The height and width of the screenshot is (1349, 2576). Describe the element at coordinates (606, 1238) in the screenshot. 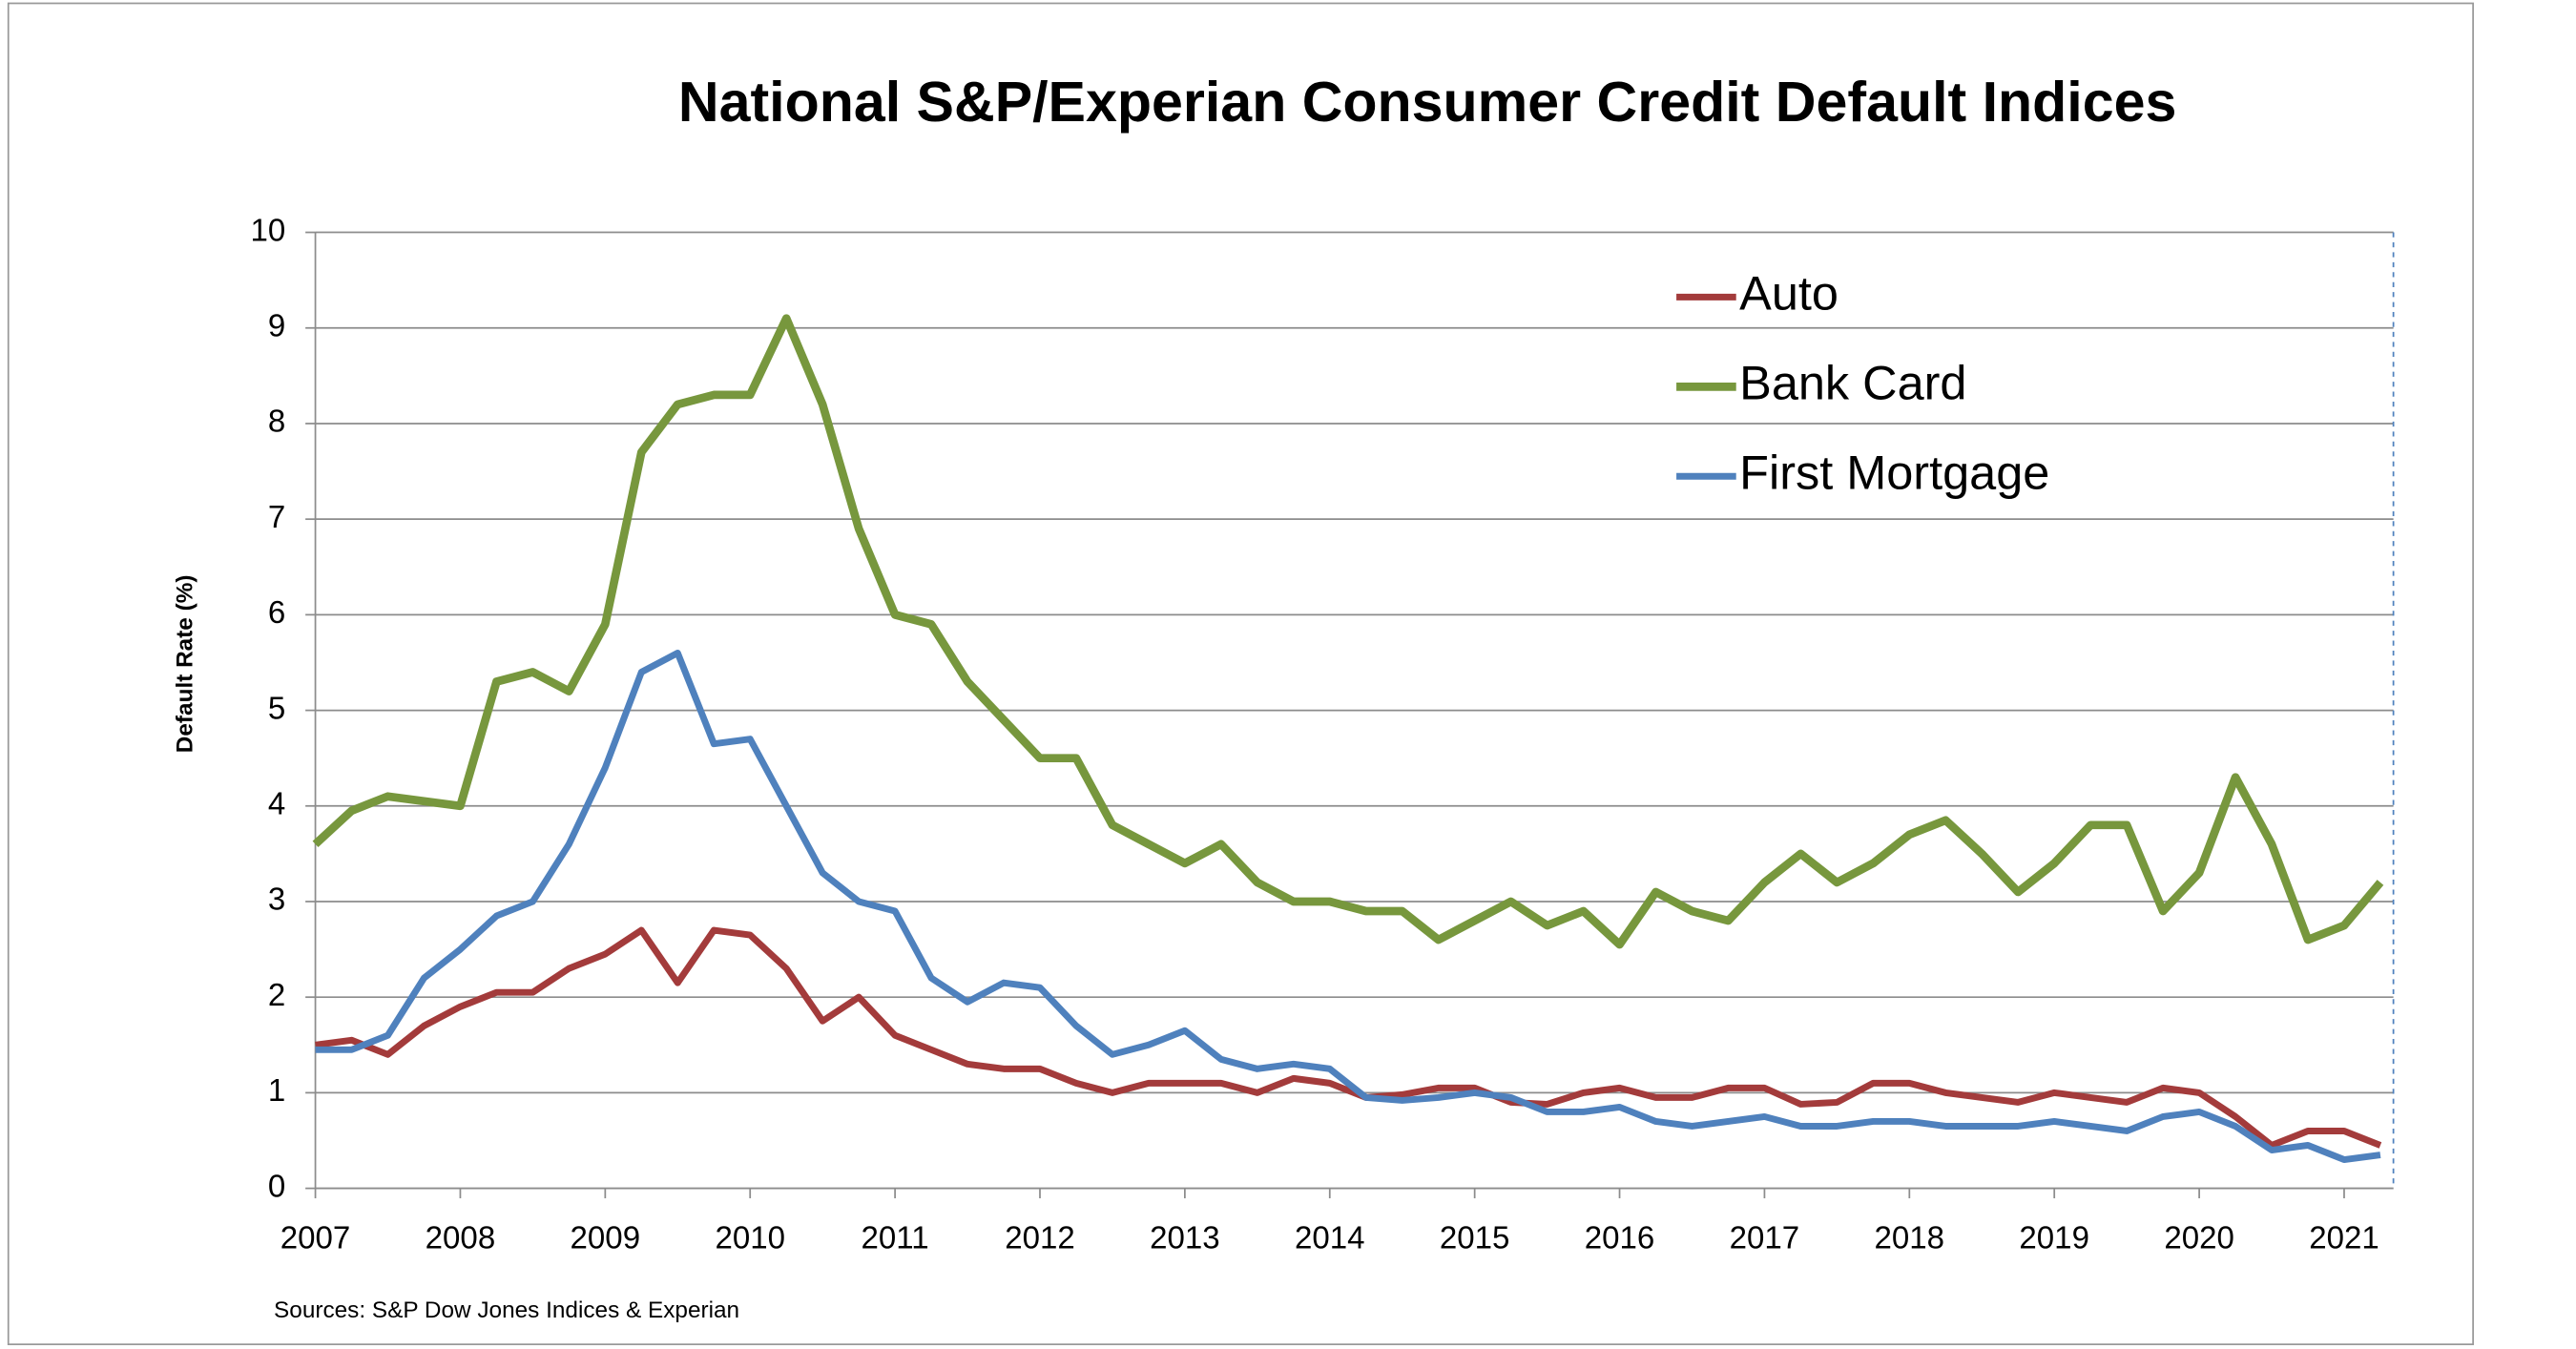

I see `x-tick-label: 2009` at that location.